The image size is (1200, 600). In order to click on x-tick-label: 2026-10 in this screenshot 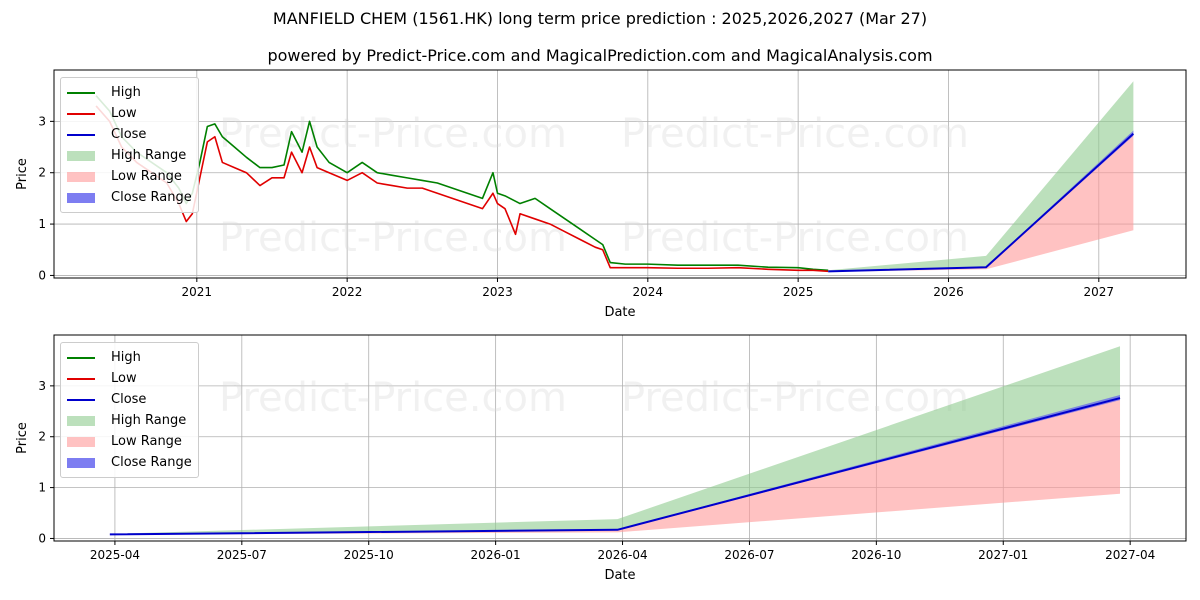, I will do `click(876, 555)`.